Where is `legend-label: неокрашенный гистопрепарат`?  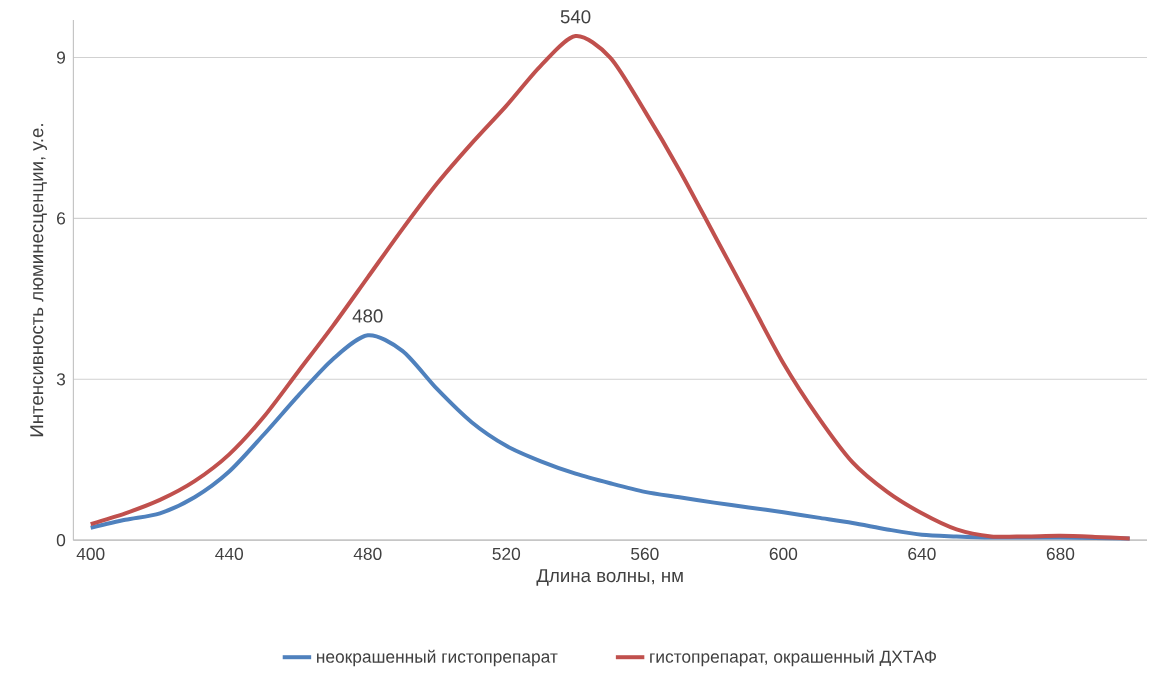
legend-label: неокрашенный гистопрепарат is located at coordinates (437, 658).